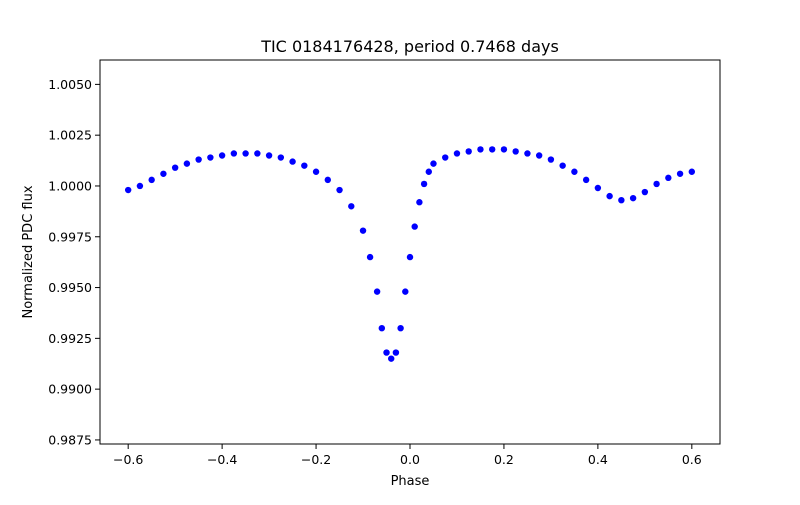 This screenshot has height=505, width=800. Describe the element at coordinates (504, 459) in the screenshot. I see `x-tick-label: 0.2` at that location.